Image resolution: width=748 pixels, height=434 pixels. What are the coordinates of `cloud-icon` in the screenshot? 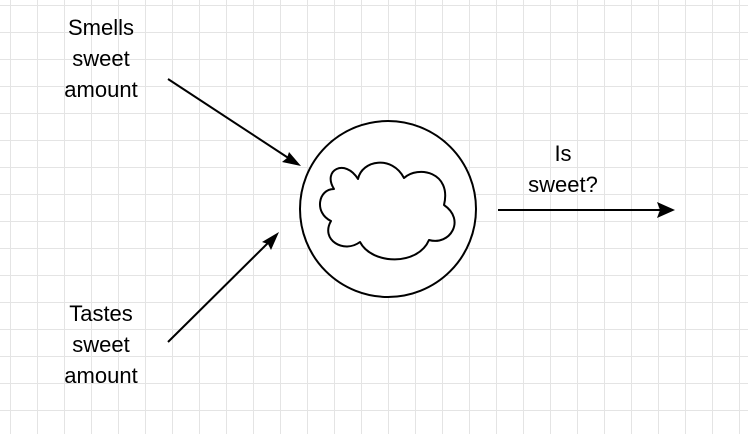 It's located at (387, 211).